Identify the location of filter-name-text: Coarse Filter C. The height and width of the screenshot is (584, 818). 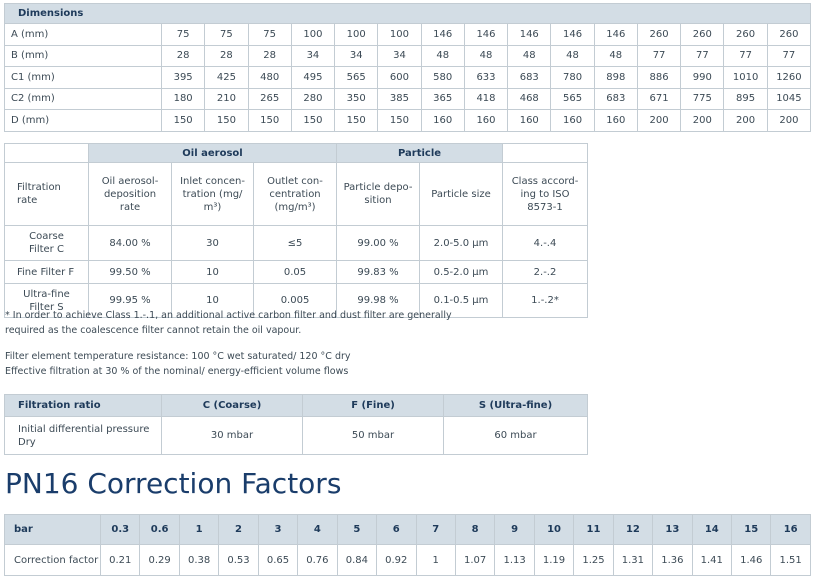
(46, 243).